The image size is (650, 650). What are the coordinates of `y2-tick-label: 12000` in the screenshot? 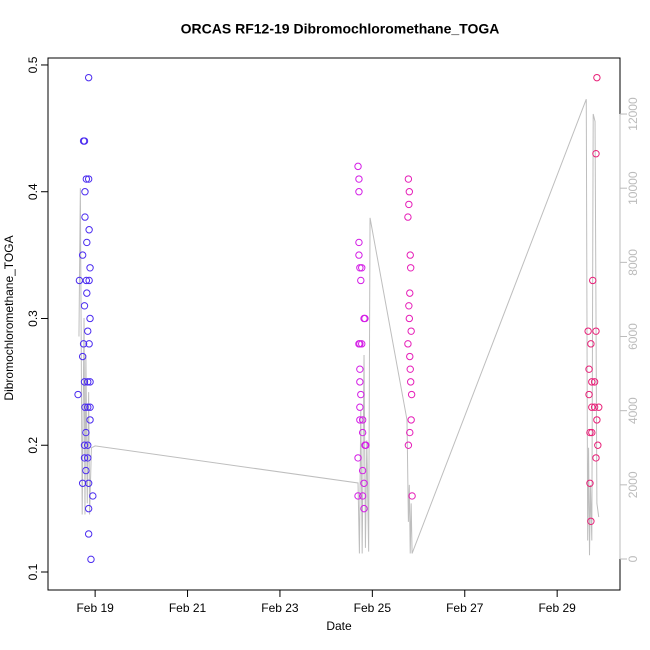 It's located at (633, 114).